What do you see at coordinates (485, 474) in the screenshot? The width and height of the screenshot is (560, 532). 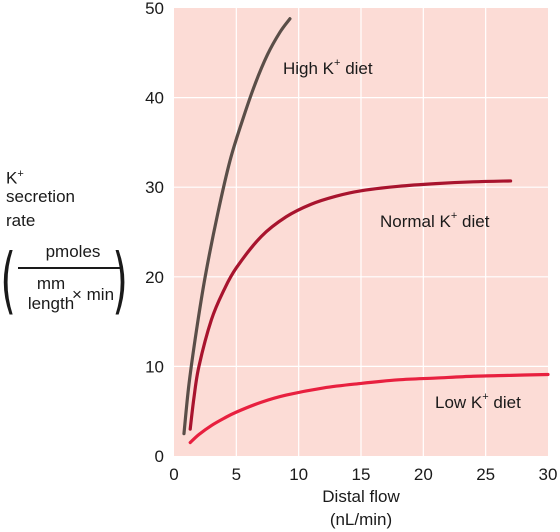 I see `x-tick-label: 25` at bounding box center [485, 474].